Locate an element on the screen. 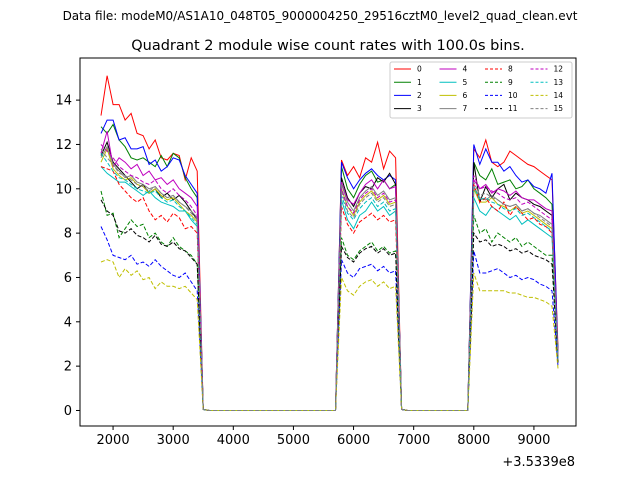 This screenshot has height=480, width=640. y-tick-label: 14 is located at coordinates (63, 101).